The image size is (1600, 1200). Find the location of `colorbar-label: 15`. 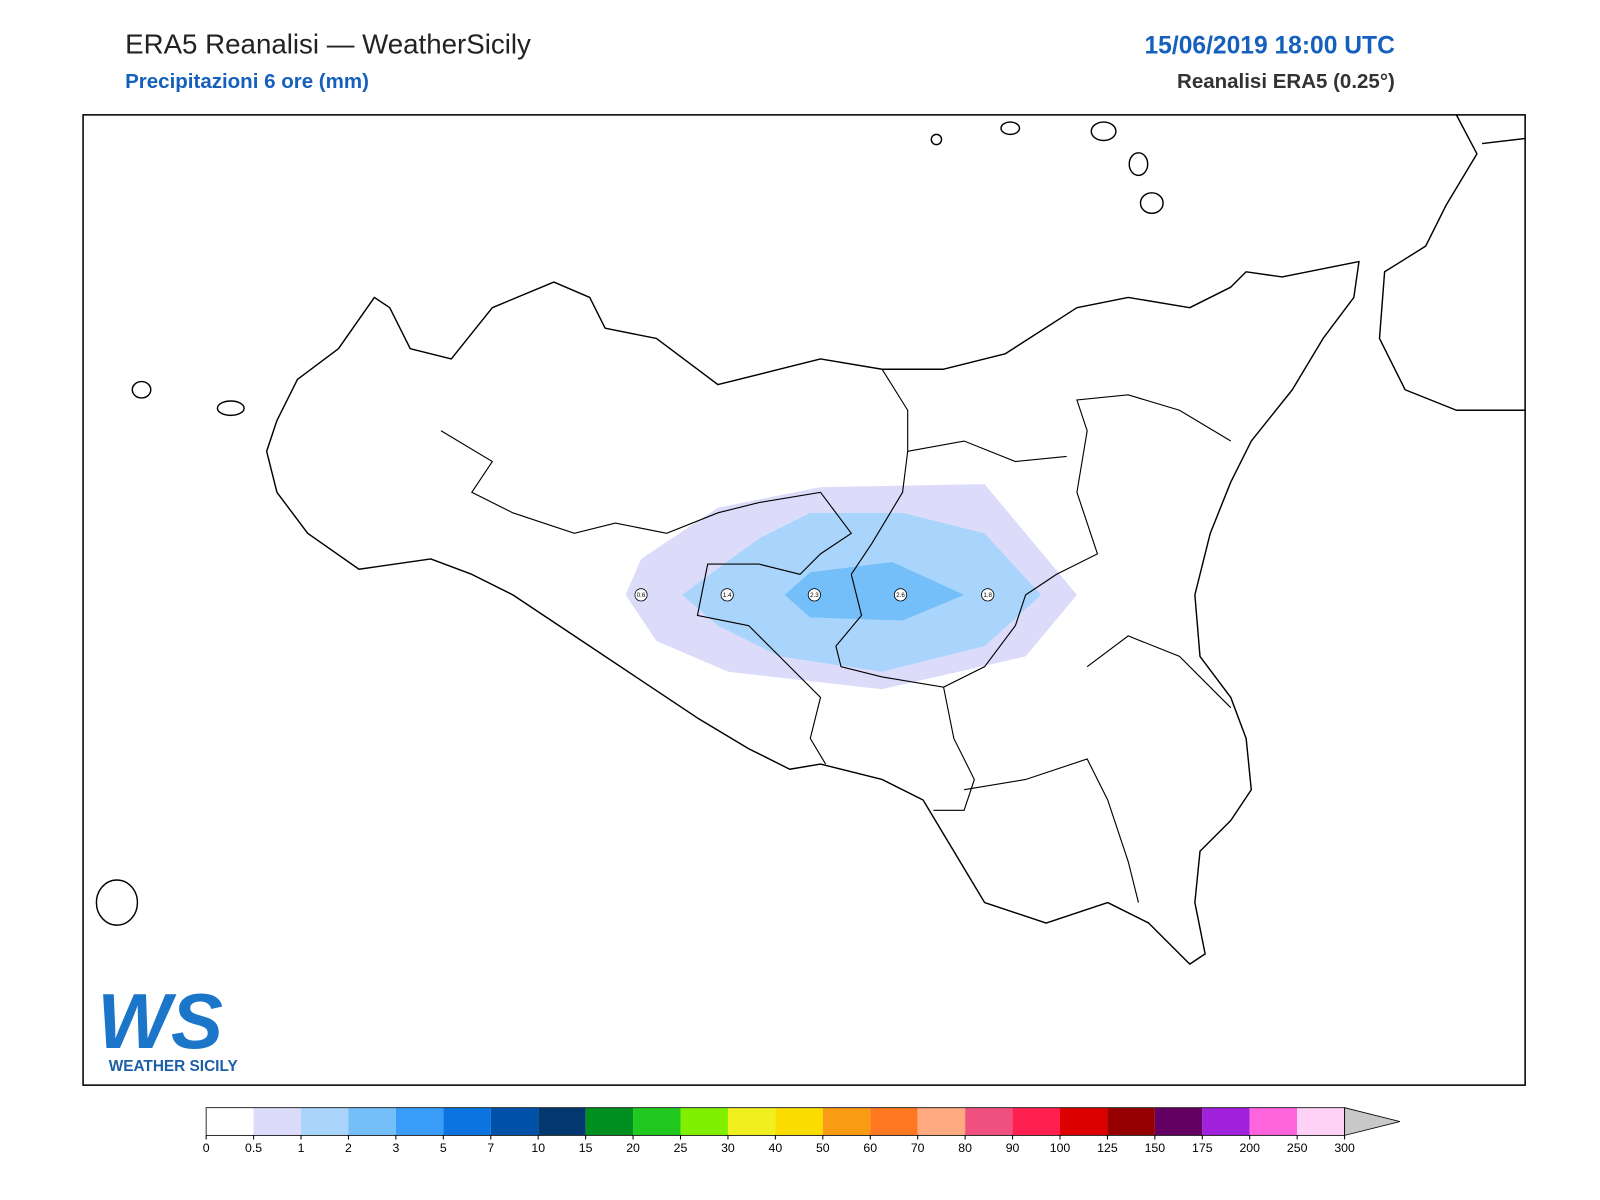

colorbar-label: 15 is located at coordinates (586, 1148).